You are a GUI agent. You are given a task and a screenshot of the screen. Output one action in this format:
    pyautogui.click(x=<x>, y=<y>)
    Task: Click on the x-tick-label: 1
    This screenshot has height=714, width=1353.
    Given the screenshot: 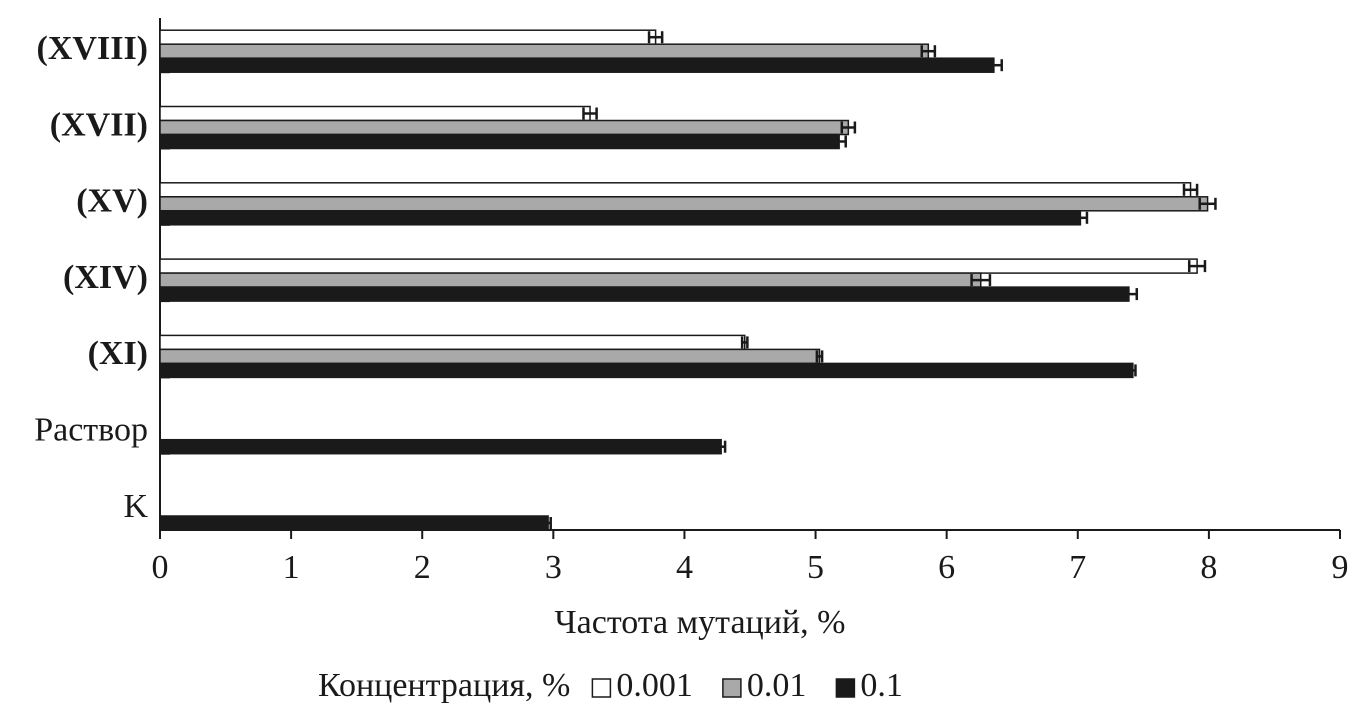 What is the action you would take?
    pyautogui.click(x=291, y=567)
    